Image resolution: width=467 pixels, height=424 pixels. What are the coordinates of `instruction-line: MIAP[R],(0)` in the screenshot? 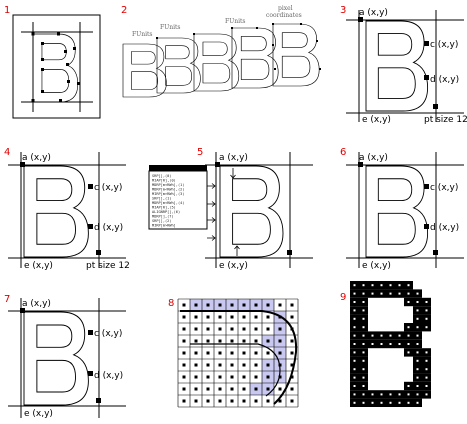 It's located at (164, 181).